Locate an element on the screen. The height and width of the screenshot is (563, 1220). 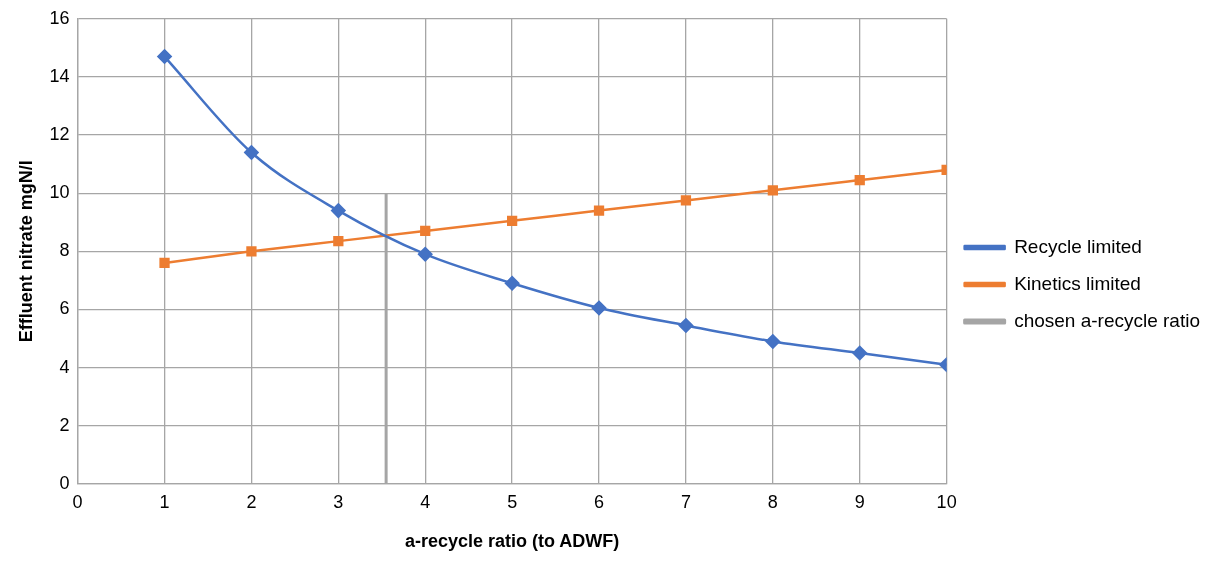
x-tick-label: 2 is located at coordinates (251, 501).